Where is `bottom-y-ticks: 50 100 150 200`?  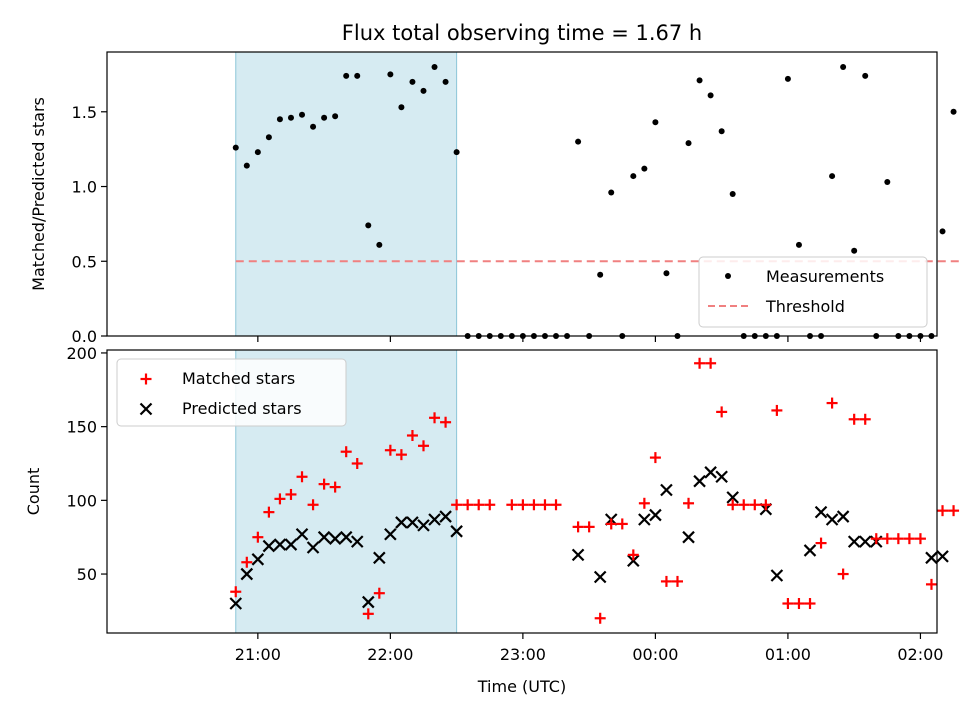
bottom-y-ticks: 50 100 150 200 is located at coordinates (86, 464).